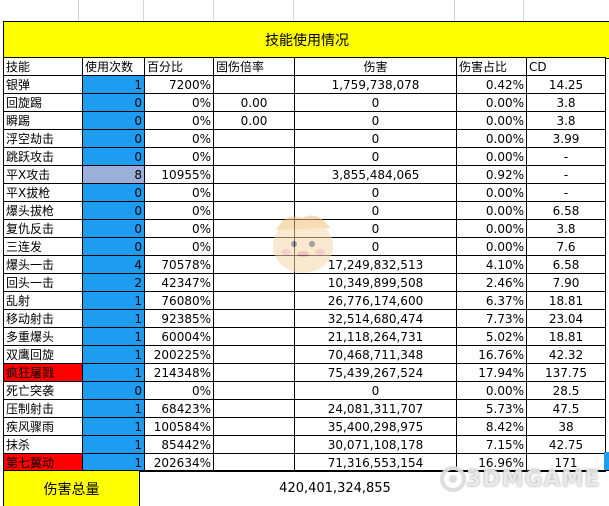 Image resolution: width=609 pixels, height=506 pixels. Describe the element at coordinates (491, 354) in the screenshot. I see `cell-share: 16.76%` at that location.